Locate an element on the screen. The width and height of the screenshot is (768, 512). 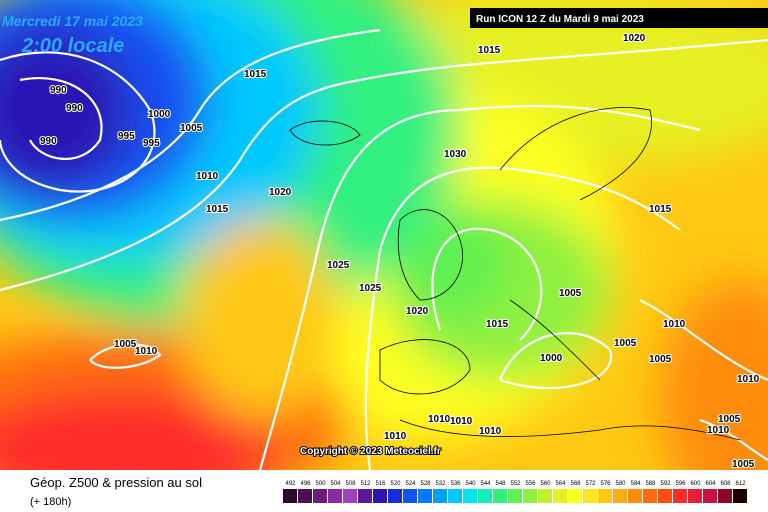
scale-label: 516 is located at coordinates (380, 484).